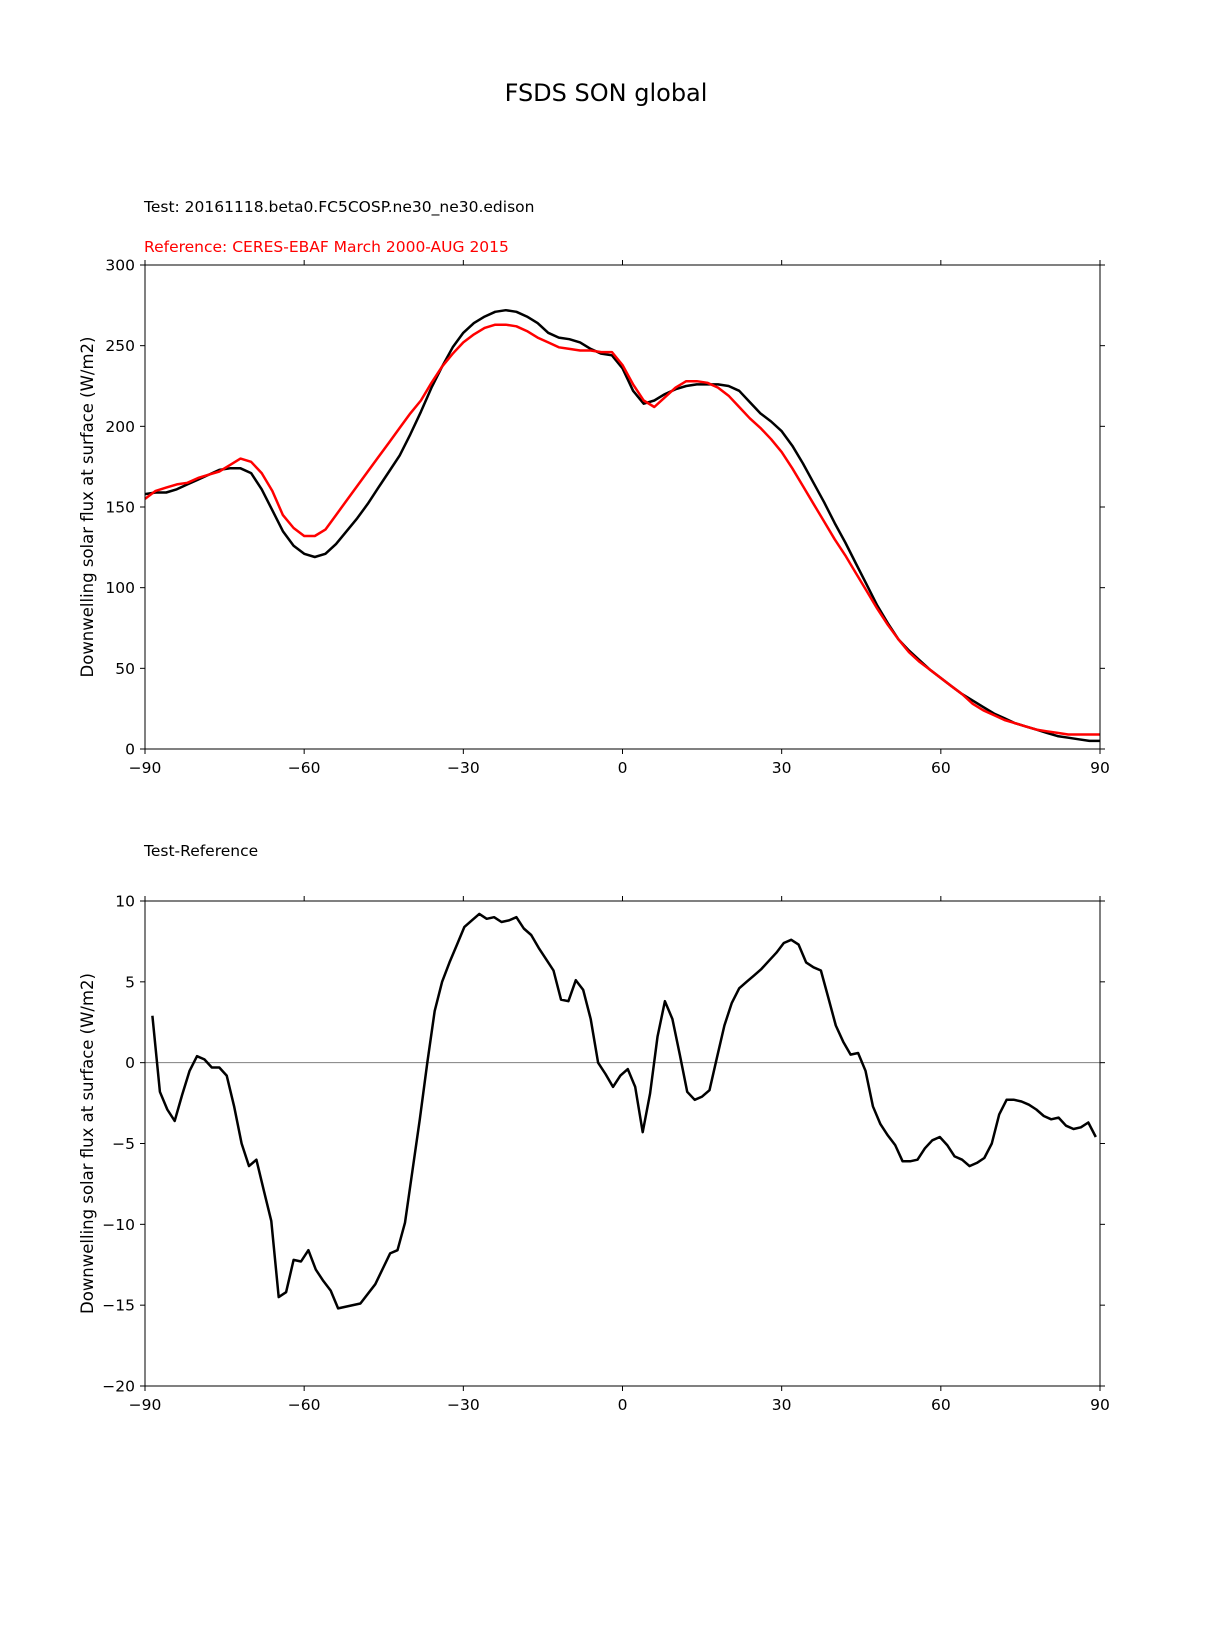  I want to click on top-y-tick-label: 250, so click(120, 346).